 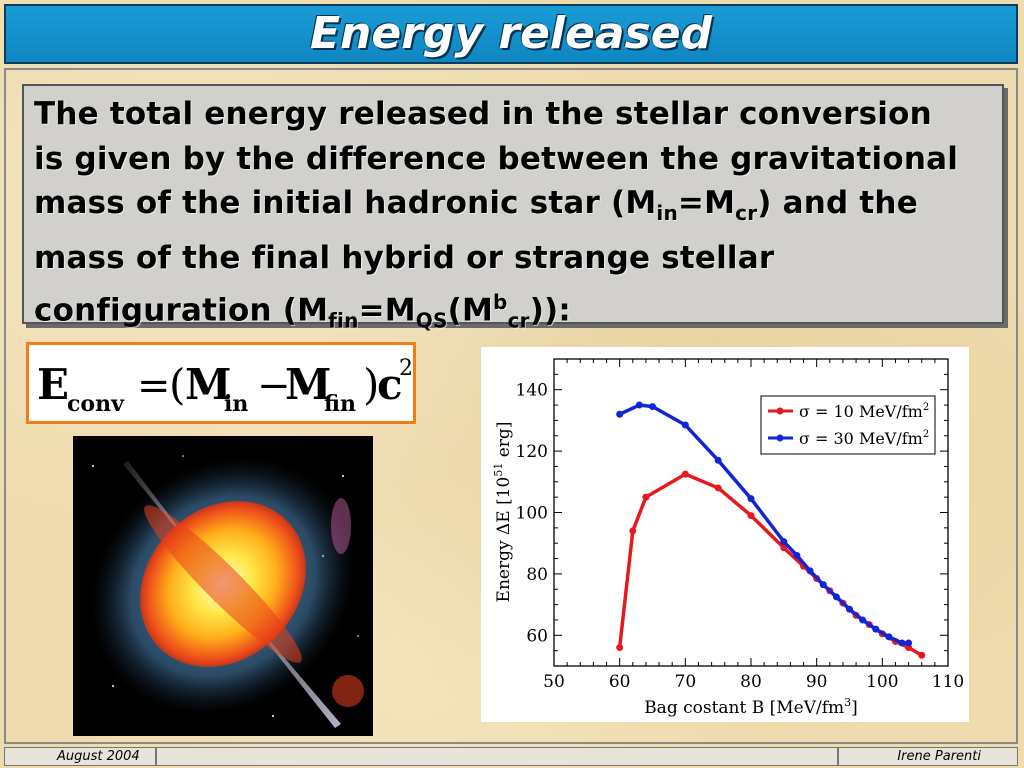 I want to click on formula-M-in-sub: in, so click(x=236, y=404).